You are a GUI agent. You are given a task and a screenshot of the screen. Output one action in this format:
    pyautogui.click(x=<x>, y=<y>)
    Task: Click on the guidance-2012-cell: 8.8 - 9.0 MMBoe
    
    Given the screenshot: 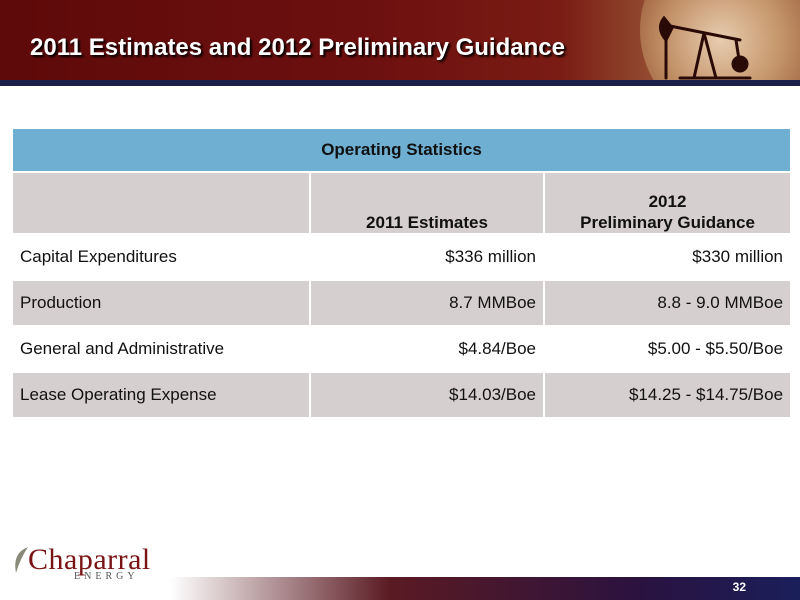 What is the action you would take?
    pyautogui.click(x=667, y=303)
    